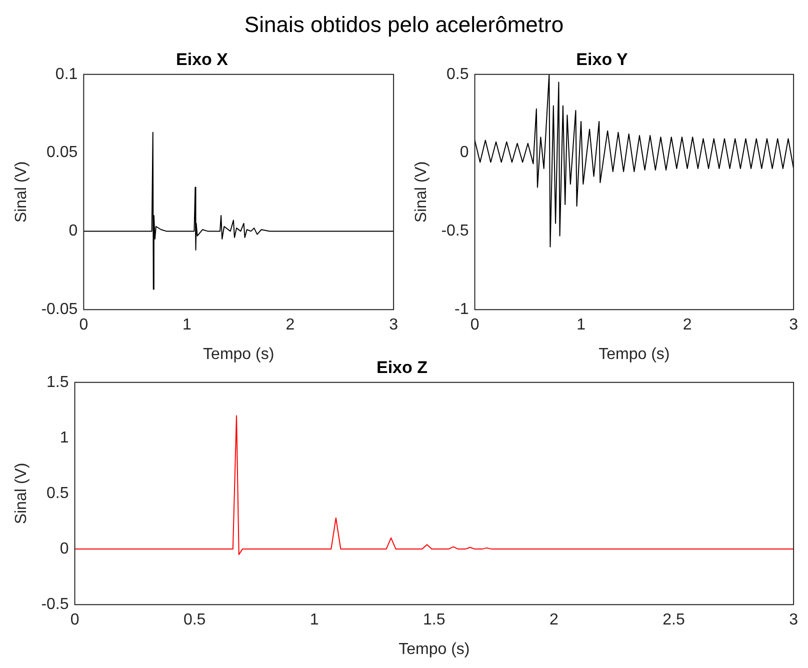  What do you see at coordinates (194, 620) in the screenshot?
I see `x-tick-label: 0.5` at bounding box center [194, 620].